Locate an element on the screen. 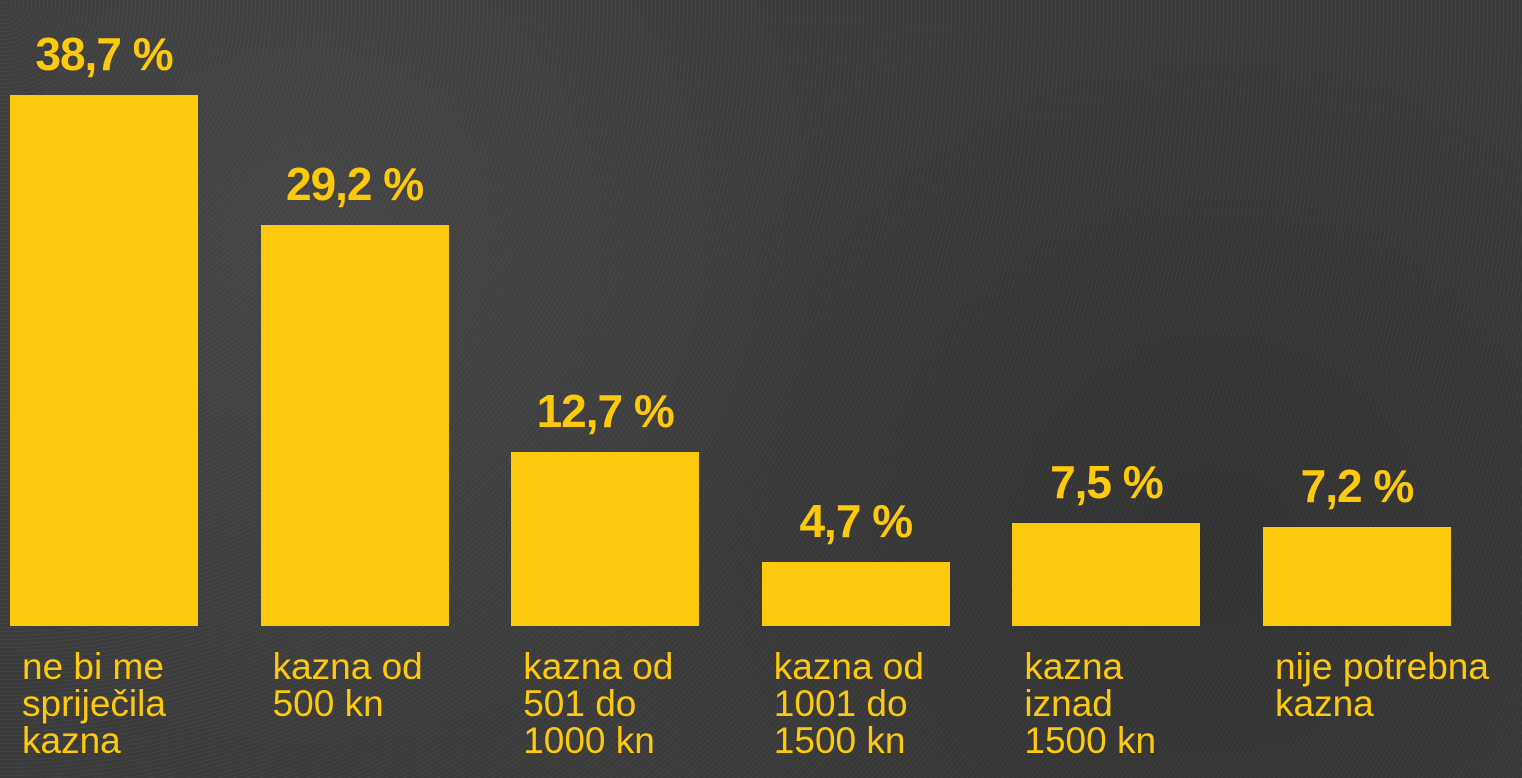  value-label: 4,7 % is located at coordinates (856, 520).